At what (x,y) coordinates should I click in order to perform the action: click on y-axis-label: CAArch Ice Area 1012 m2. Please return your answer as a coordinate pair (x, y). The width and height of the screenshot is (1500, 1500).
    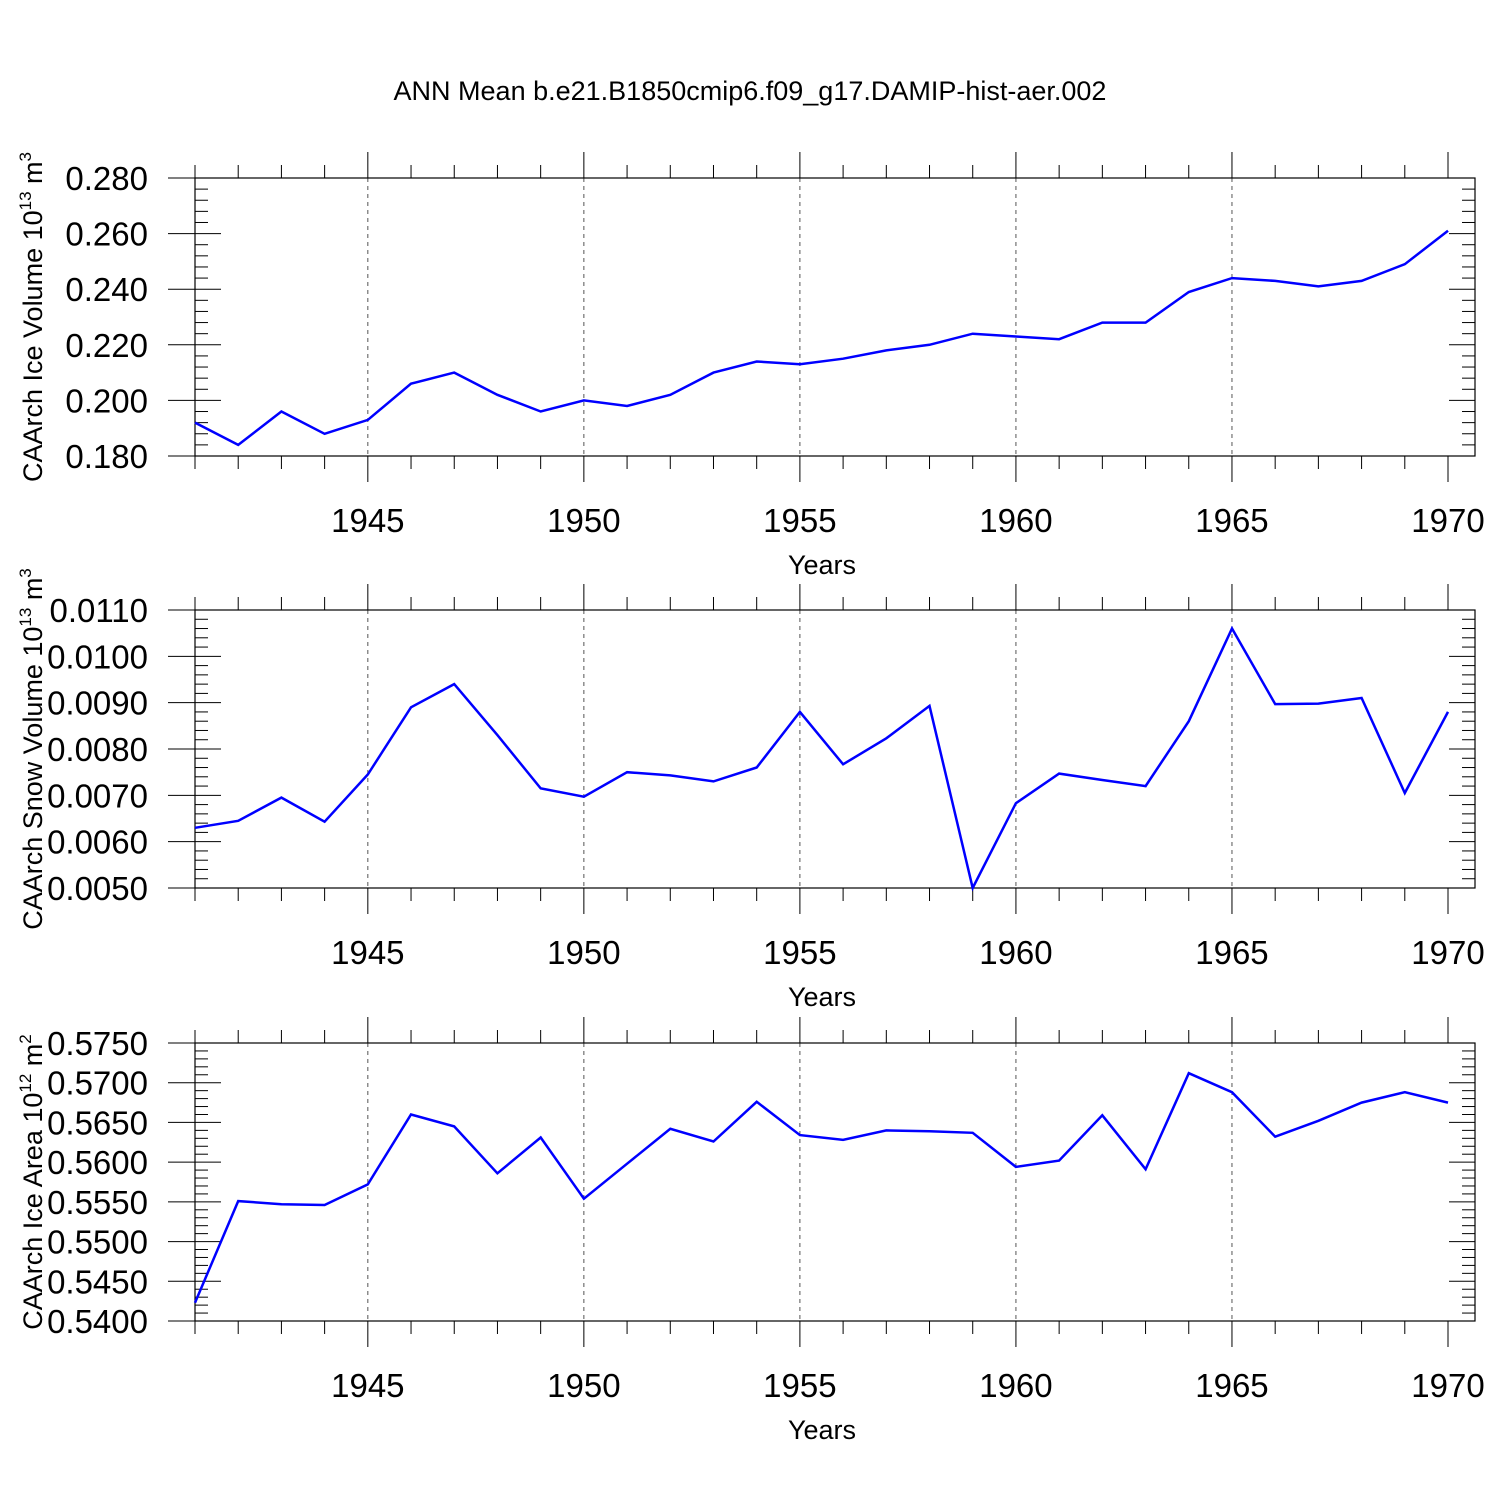
    Looking at the image, I should click on (32, 1182).